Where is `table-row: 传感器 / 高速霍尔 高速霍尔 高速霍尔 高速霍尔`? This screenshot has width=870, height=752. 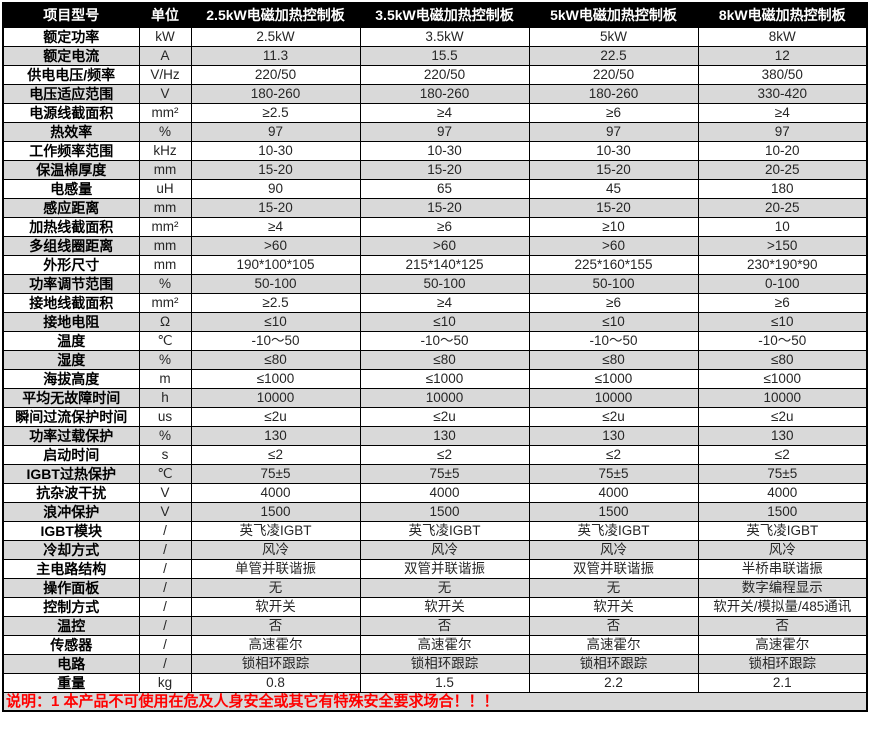
table-row: 传感器 / 高速霍尔 高速霍尔 高速霍尔 高速霍尔 is located at coordinates (435, 644).